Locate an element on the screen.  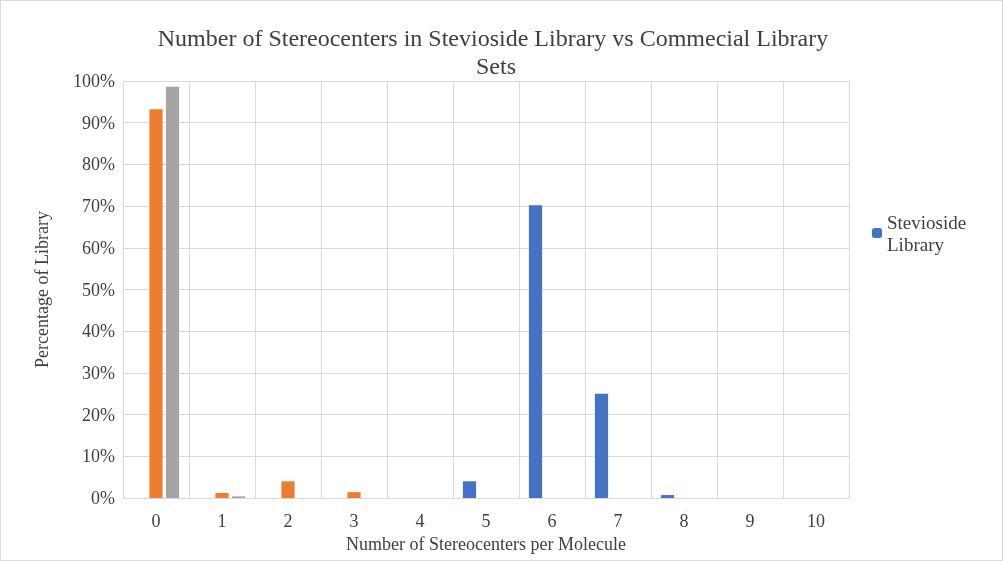
y-tick-label: 70% is located at coordinates (98, 206).